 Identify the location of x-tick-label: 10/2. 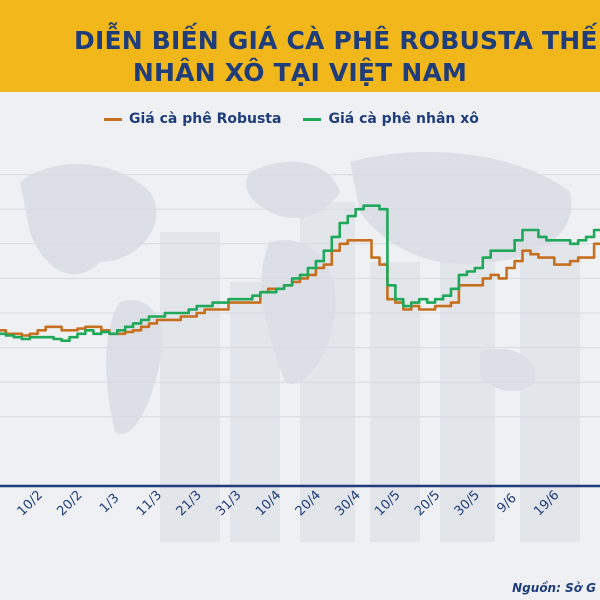
(30, 503).